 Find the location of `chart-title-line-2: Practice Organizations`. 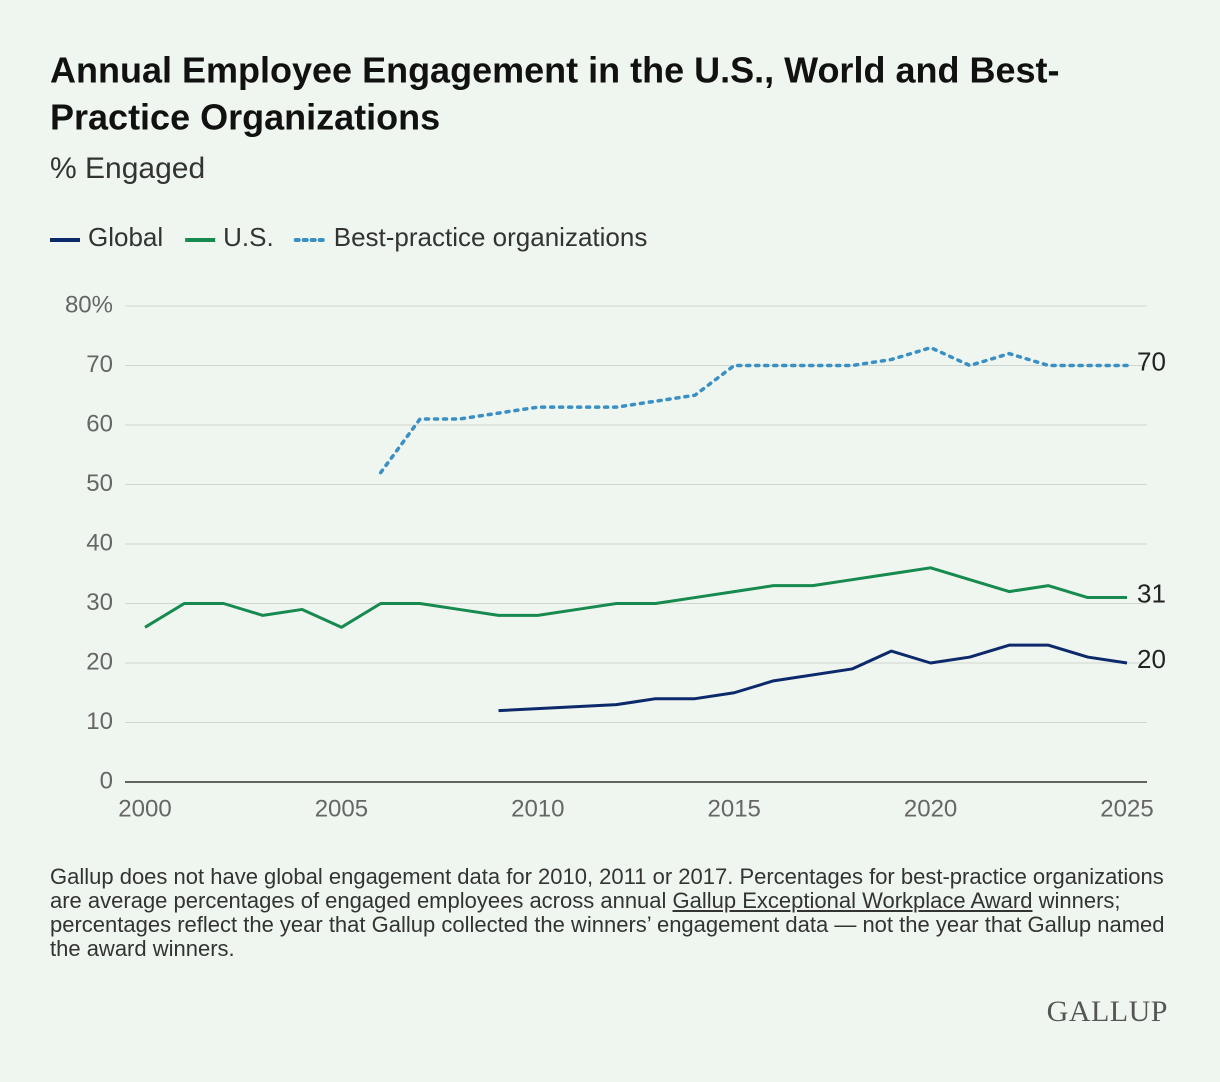

chart-title-line-2: Practice Organizations is located at coordinates (245, 117).